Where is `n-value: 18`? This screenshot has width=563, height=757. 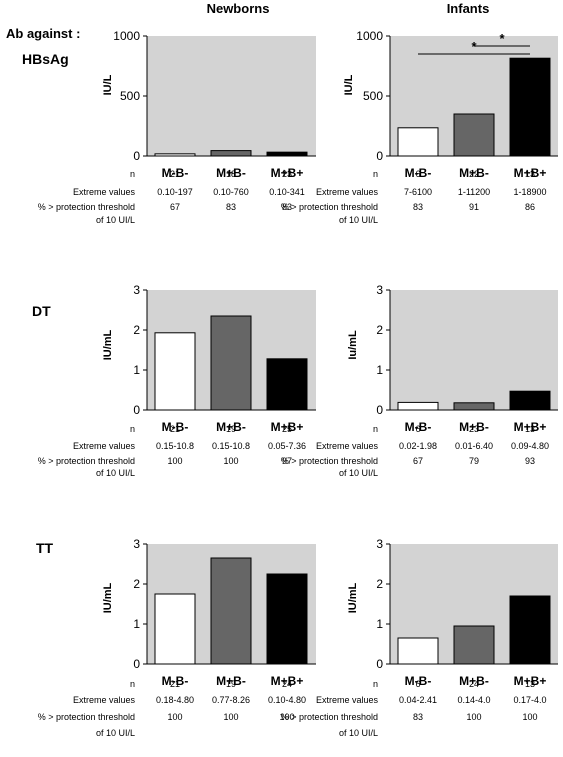 n-value: 18 is located at coordinates (231, 174).